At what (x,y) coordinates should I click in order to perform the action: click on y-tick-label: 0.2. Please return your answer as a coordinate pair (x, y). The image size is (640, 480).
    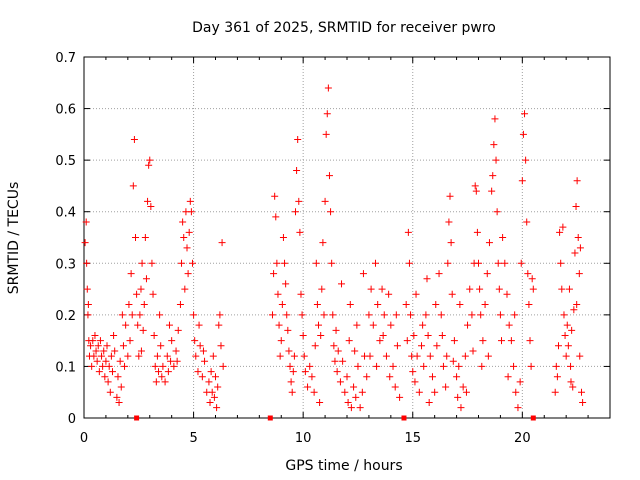
    Looking at the image, I should click on (65, 316).